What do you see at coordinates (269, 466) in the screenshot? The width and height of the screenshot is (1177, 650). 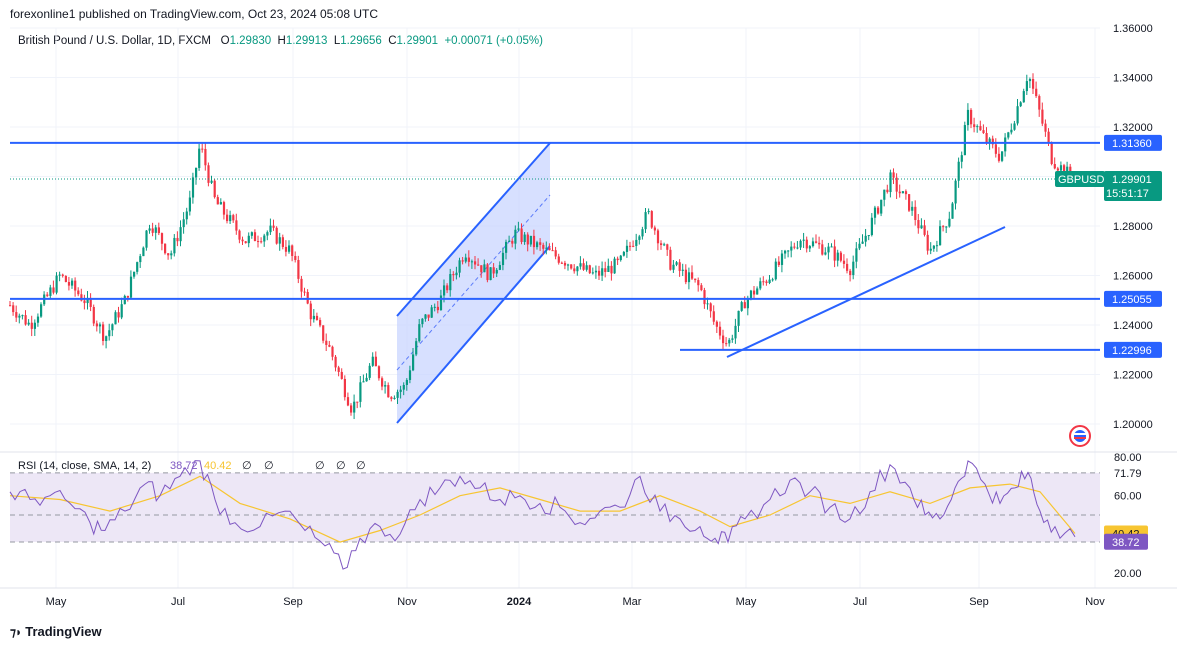 I see `empty-mark-2: ∅` at bounding box center [269, 466].